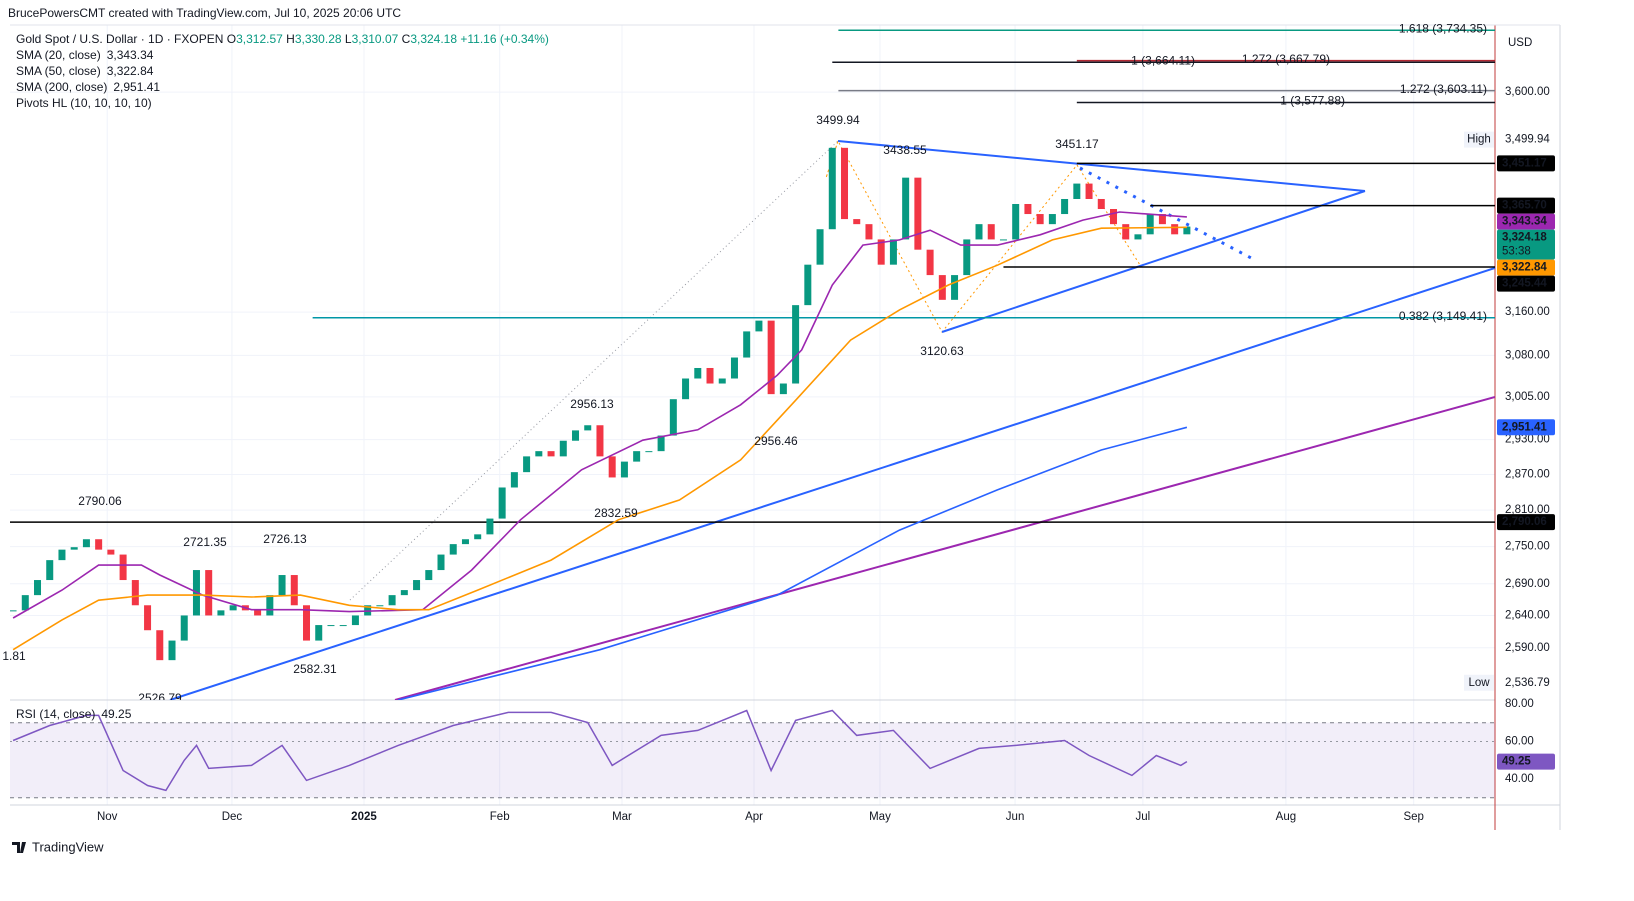  I want to click on price-tag-label: 2,790.06, so click(1524, 522).